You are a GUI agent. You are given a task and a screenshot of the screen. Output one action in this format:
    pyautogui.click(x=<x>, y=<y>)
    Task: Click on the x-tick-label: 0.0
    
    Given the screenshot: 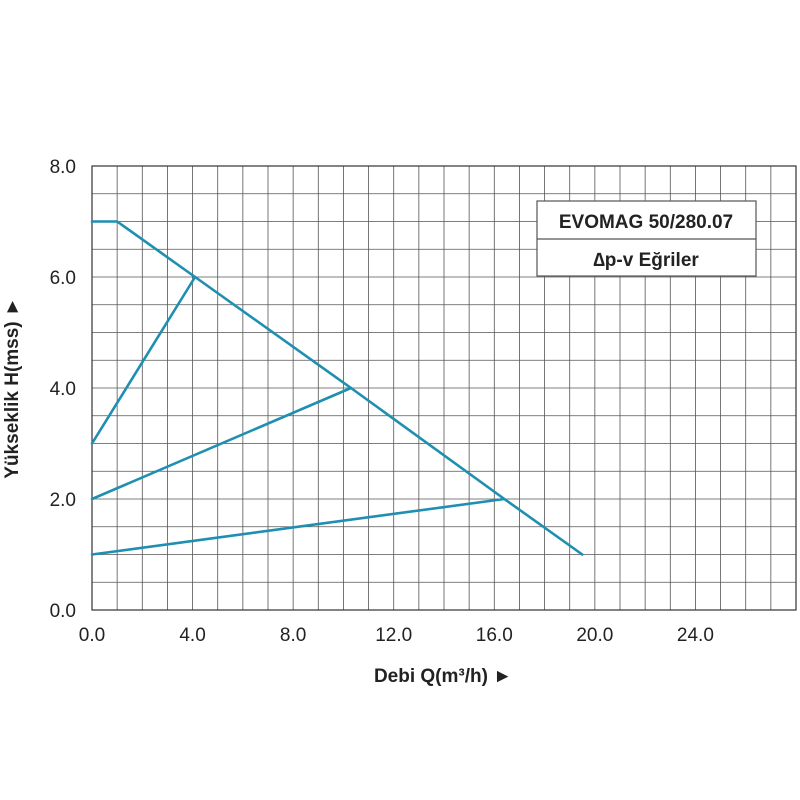 What is the action you would take?
    pyautogui.click(x=92, y=635)
    